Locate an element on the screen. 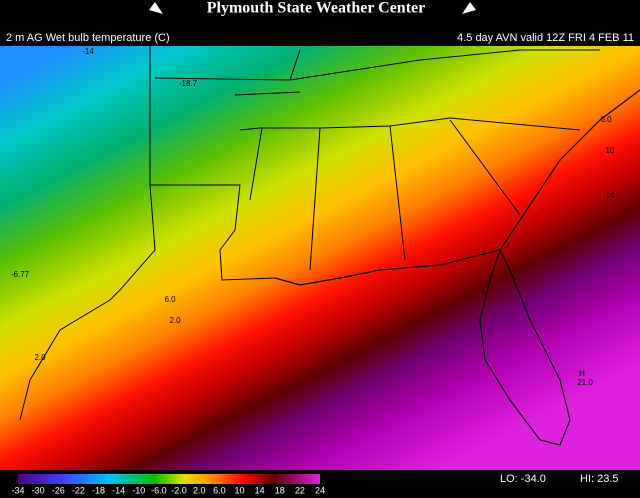 This screenshot has height=498, width=640. map-label: -14 is located at coordinates (88, 51).